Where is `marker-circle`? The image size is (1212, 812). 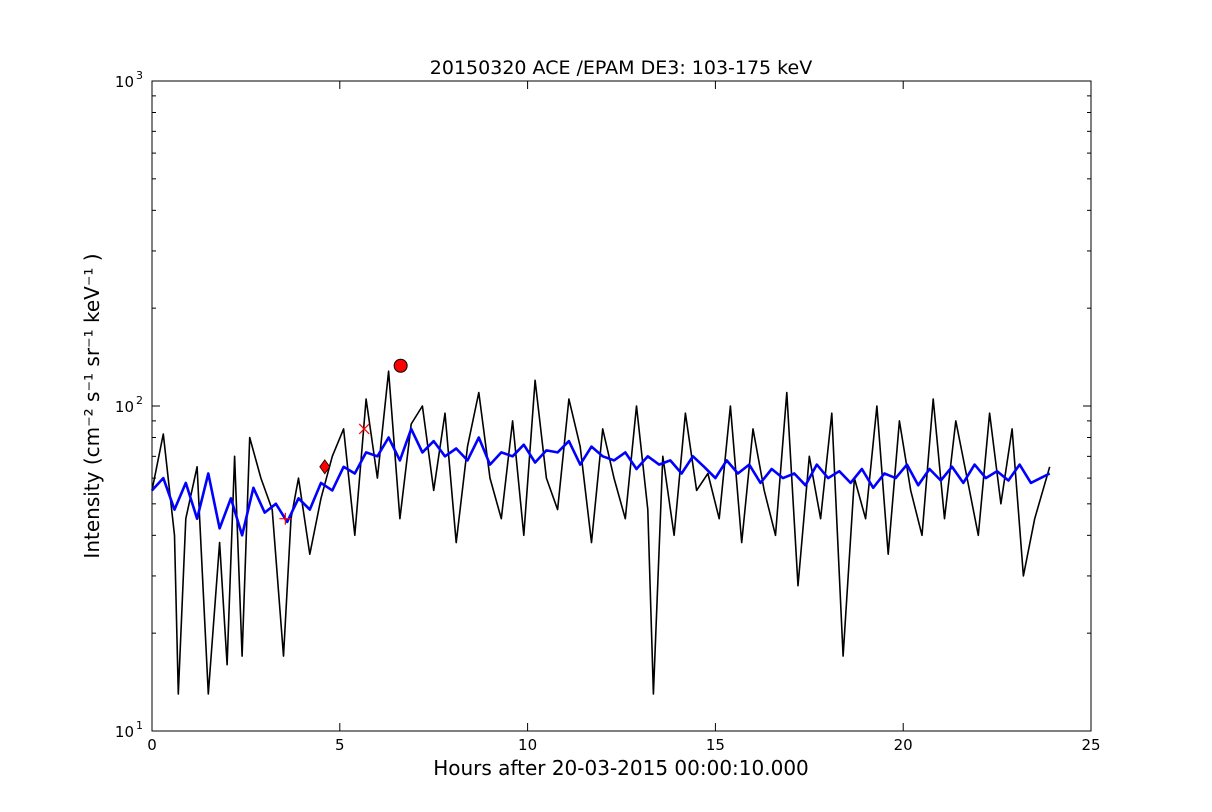 marker-circle is located at coordinates (400, 365).